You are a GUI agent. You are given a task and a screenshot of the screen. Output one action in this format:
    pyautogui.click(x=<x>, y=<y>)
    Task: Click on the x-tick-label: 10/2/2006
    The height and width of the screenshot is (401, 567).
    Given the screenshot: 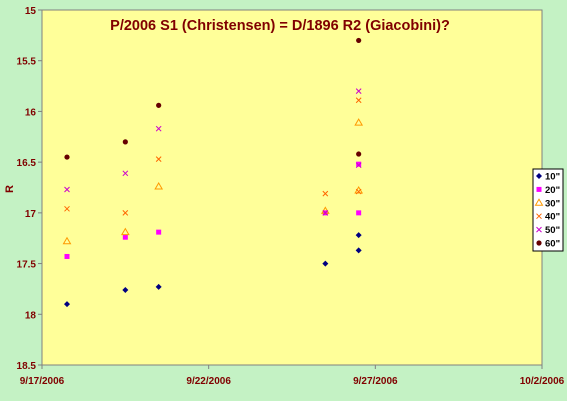 What is the action you would take?
    pyautogui.click(x=542, y=381)
    